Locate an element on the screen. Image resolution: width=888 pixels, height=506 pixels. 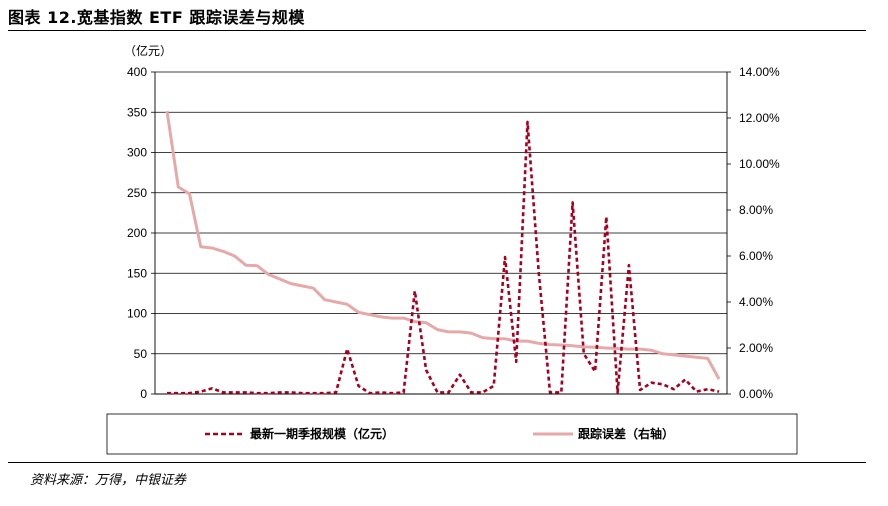
y2-tick-label: 2.00% is located at coordinates (756, 348).